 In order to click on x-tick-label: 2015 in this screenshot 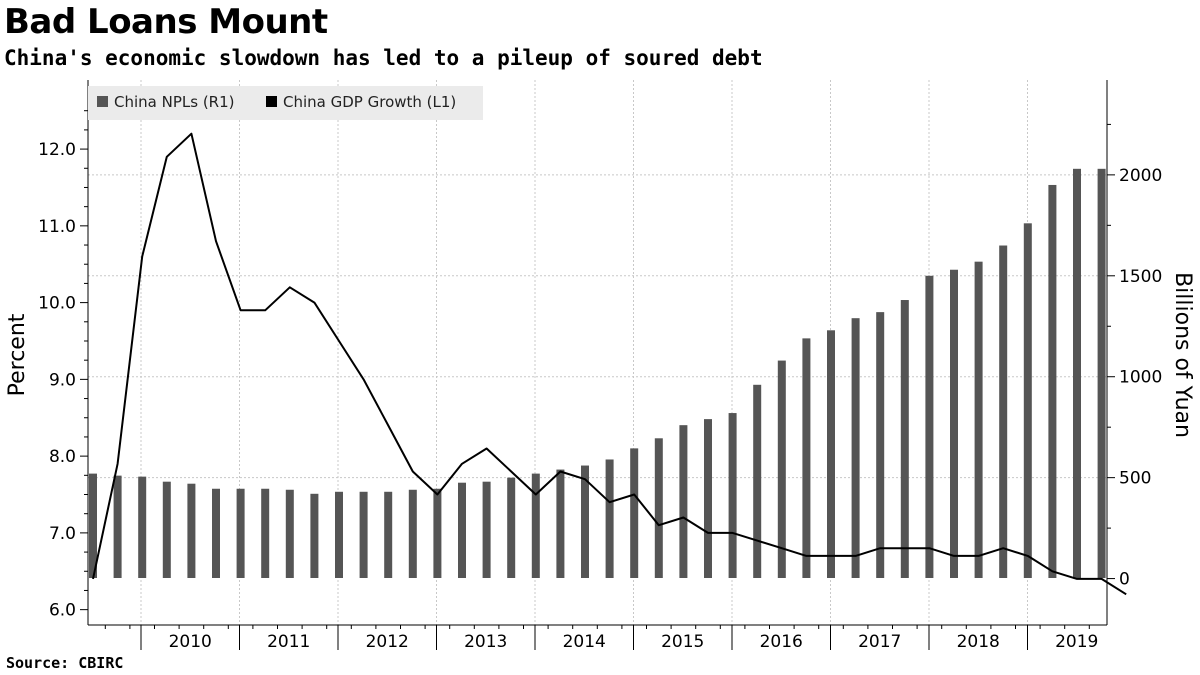, I will do `click(682, 642)`.